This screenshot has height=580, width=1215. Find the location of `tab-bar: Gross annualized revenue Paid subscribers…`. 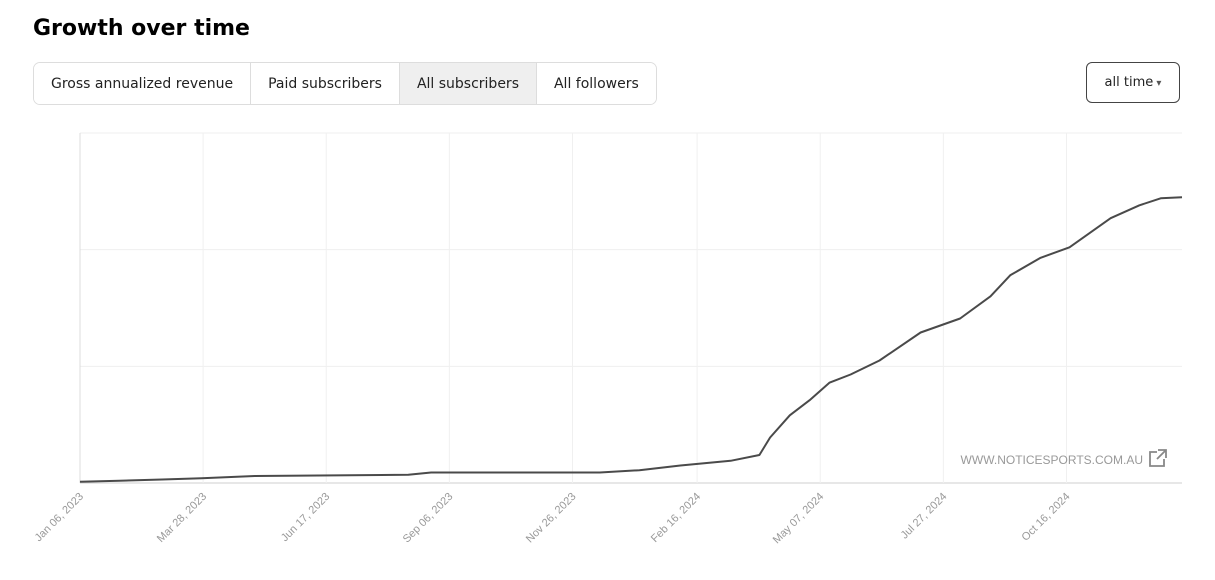

tab-bar: Gross annualized revenue Paid subscribers… is located at coordinates (345, 83).